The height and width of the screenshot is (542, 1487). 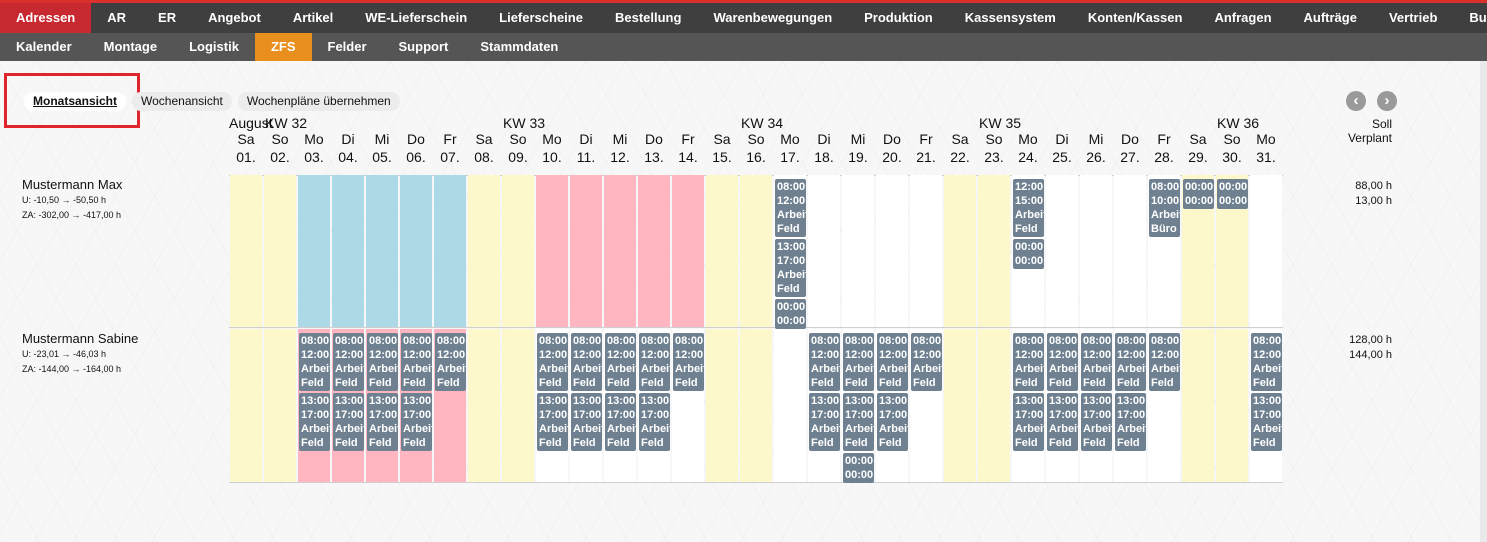 What do you see at coordinates (44, 46) in the screenshot?
I see `subnav-item-kalender: Kalender` at bounding box center [44, 46].